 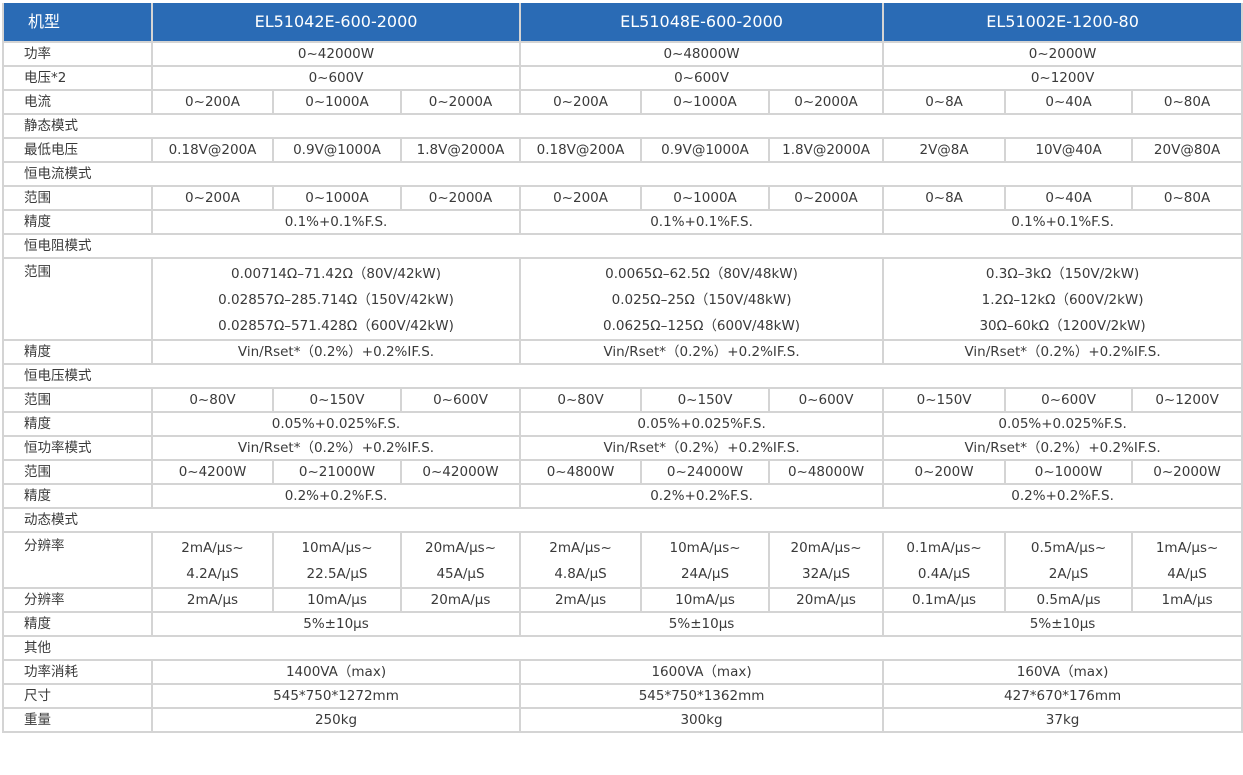 What do you see at coordinates (337, 574) in the screenshot?
I see `cell-line: 22.5A/μS` at bounding box center [337, 574].